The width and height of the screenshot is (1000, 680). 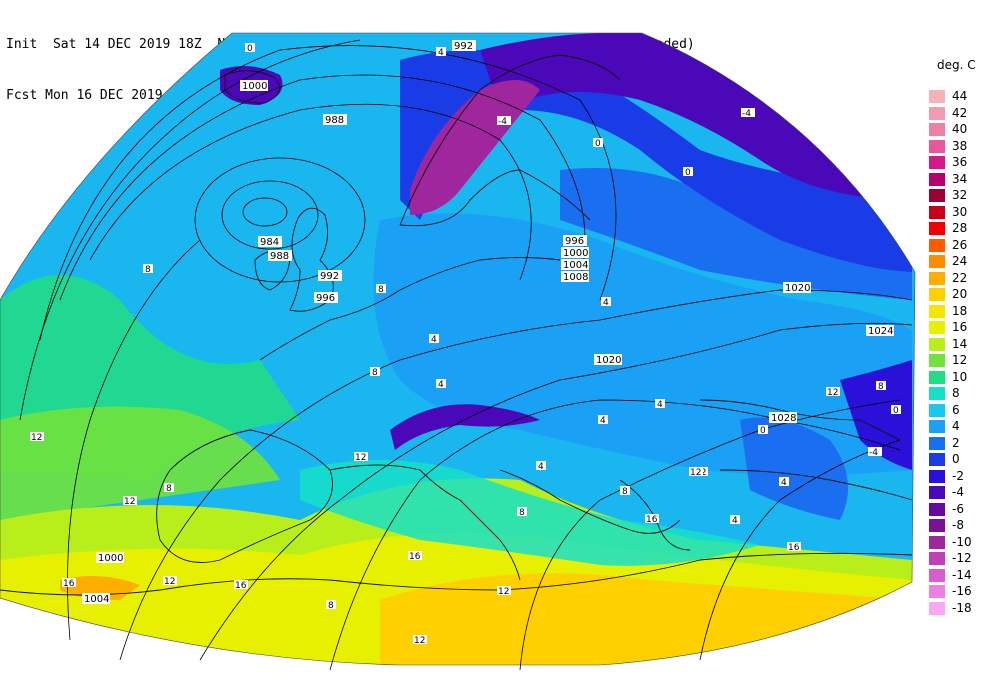 What do you see at coordinates (880, 331) in the screenshot?
I see `isobar-label-text: 1024` at bounding box center [880, 331].